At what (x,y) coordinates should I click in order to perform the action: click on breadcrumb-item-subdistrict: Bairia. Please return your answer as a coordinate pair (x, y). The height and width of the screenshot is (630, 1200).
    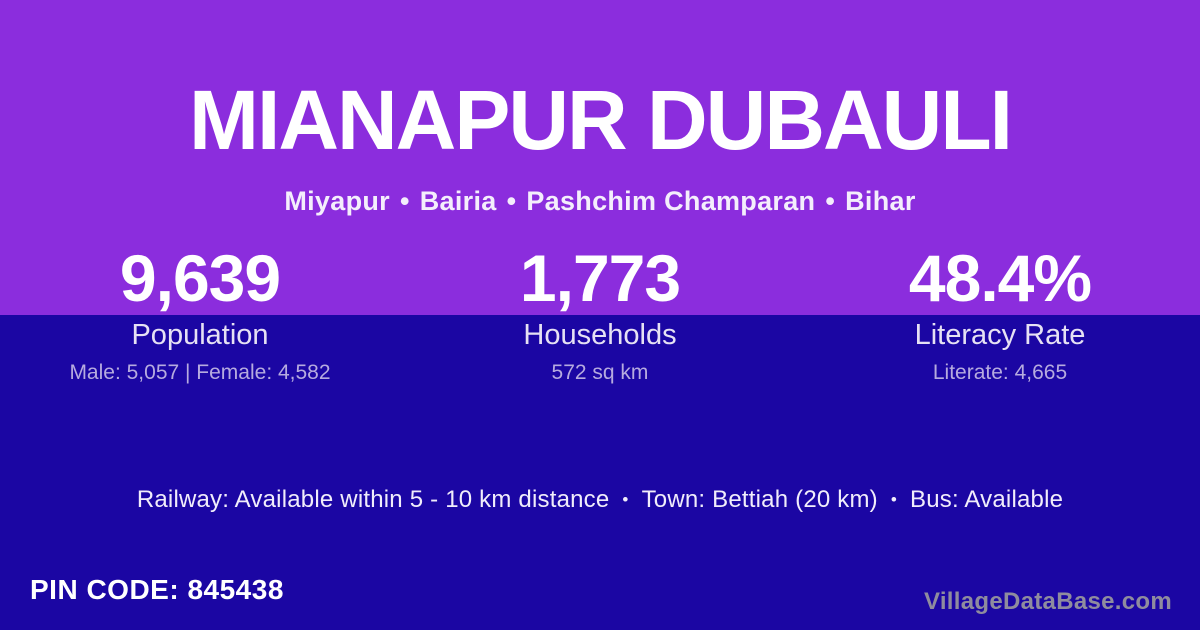
    Looking at the image, I should click on (458, 201).